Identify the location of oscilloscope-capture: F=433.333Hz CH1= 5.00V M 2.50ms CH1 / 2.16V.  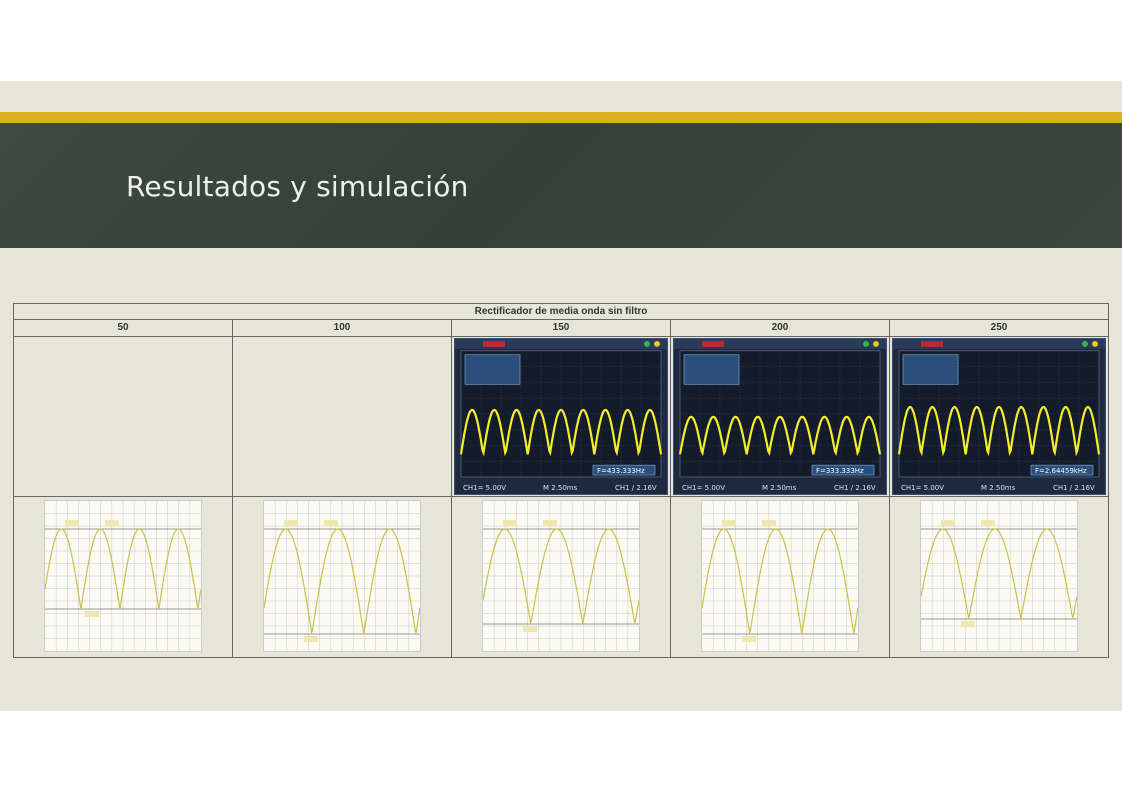
(561, 416).